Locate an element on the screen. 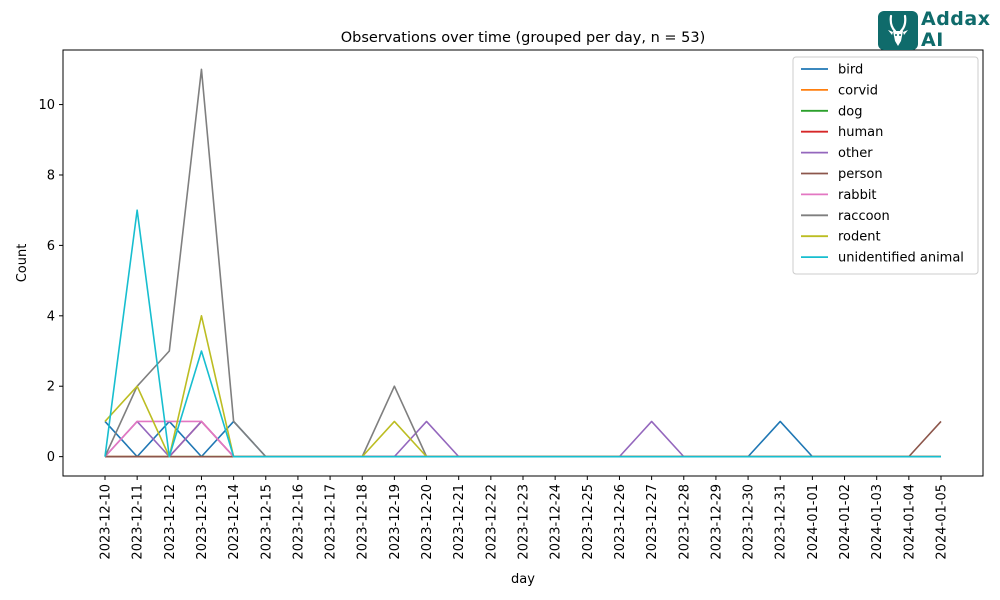 The height and width of the screenshot is (600, 1000). legend-label: raccoon is located at coordinates (864, 216).